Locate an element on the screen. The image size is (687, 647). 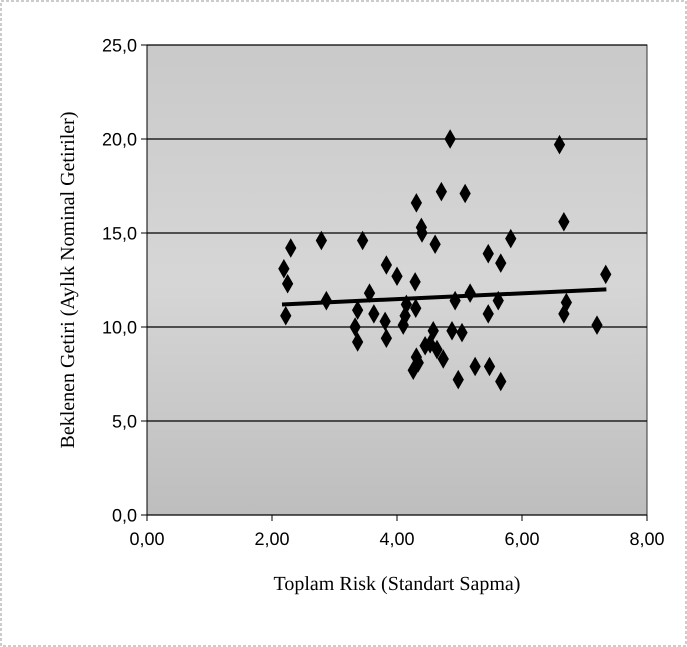
y-tick-label: 20,0 is located at coordinates (119, 139).